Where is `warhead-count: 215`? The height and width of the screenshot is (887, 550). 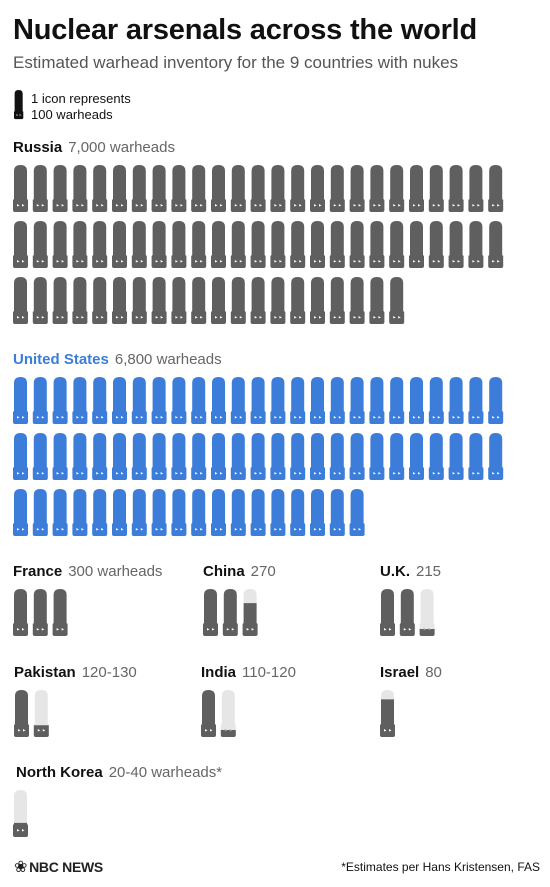 warhead-count: 215 is located at coordinates (429, 571).